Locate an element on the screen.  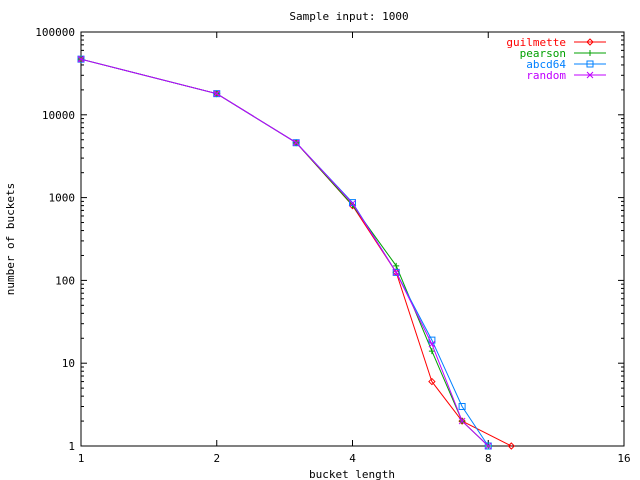
x-axis-label: bucket length is located at coordinates (352, 474).